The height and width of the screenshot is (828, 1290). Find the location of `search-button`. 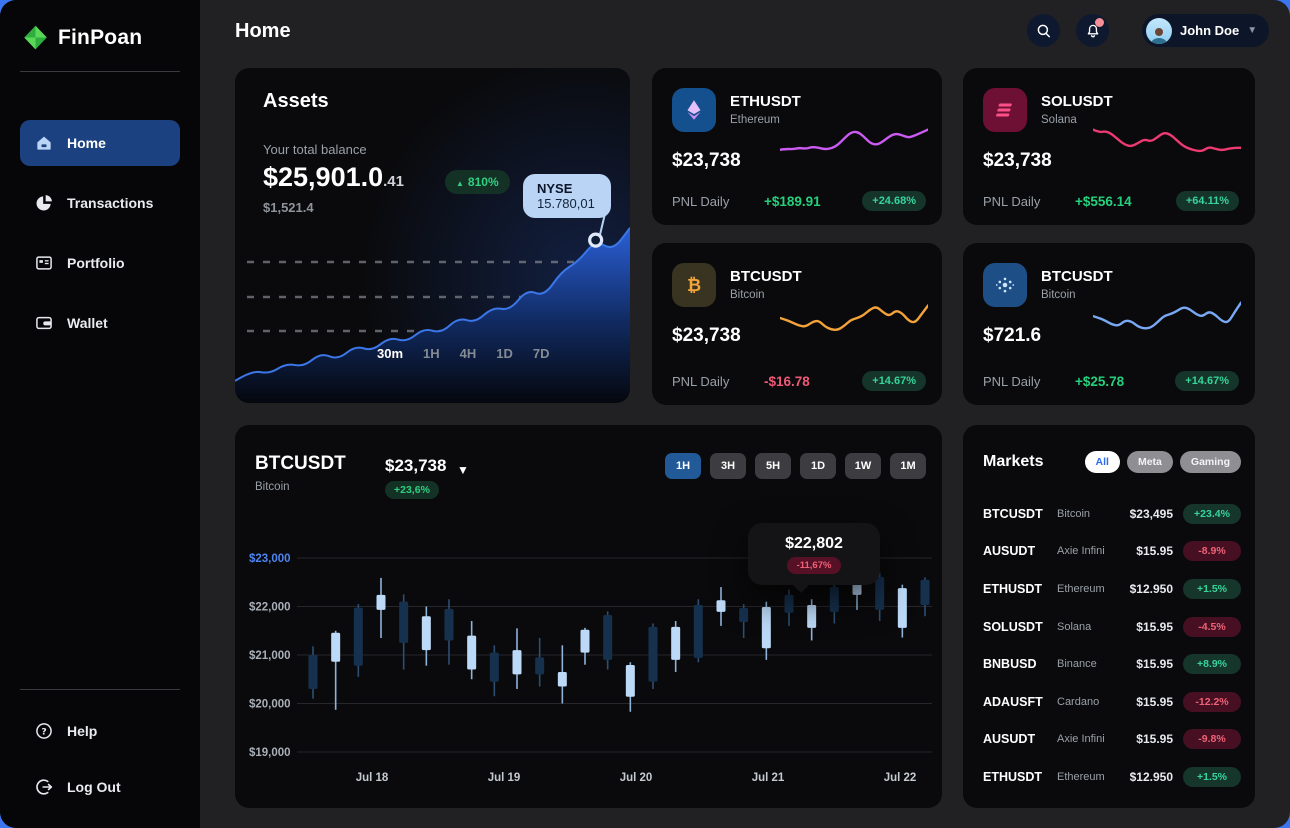

search-button is located at coordinates (1043, 30).